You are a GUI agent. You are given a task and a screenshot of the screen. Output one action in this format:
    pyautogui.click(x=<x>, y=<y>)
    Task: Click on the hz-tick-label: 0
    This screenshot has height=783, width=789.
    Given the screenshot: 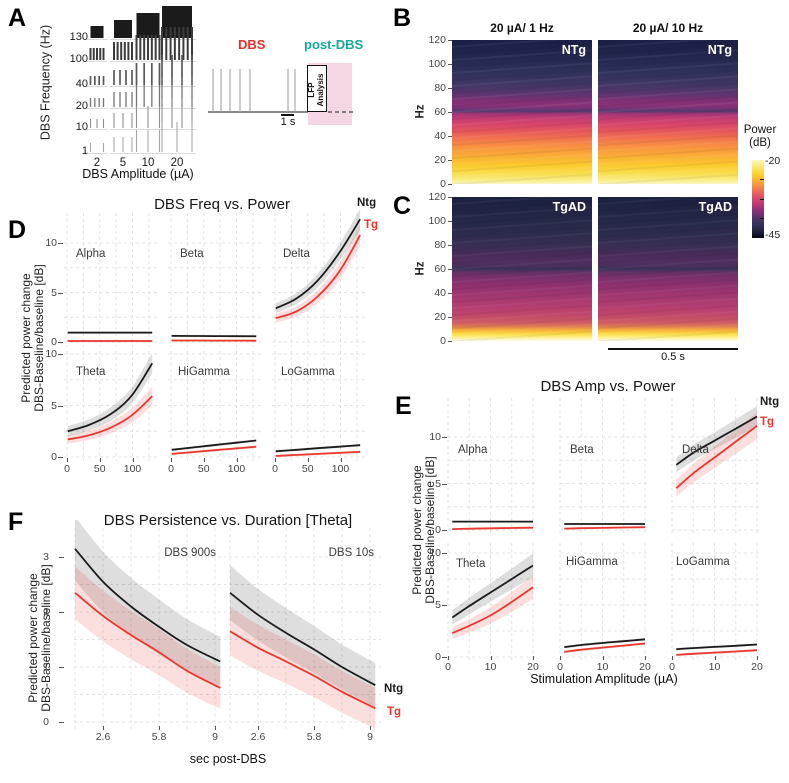 What is the action you would take?
    pyautogui.click(x=443, y=341)
    